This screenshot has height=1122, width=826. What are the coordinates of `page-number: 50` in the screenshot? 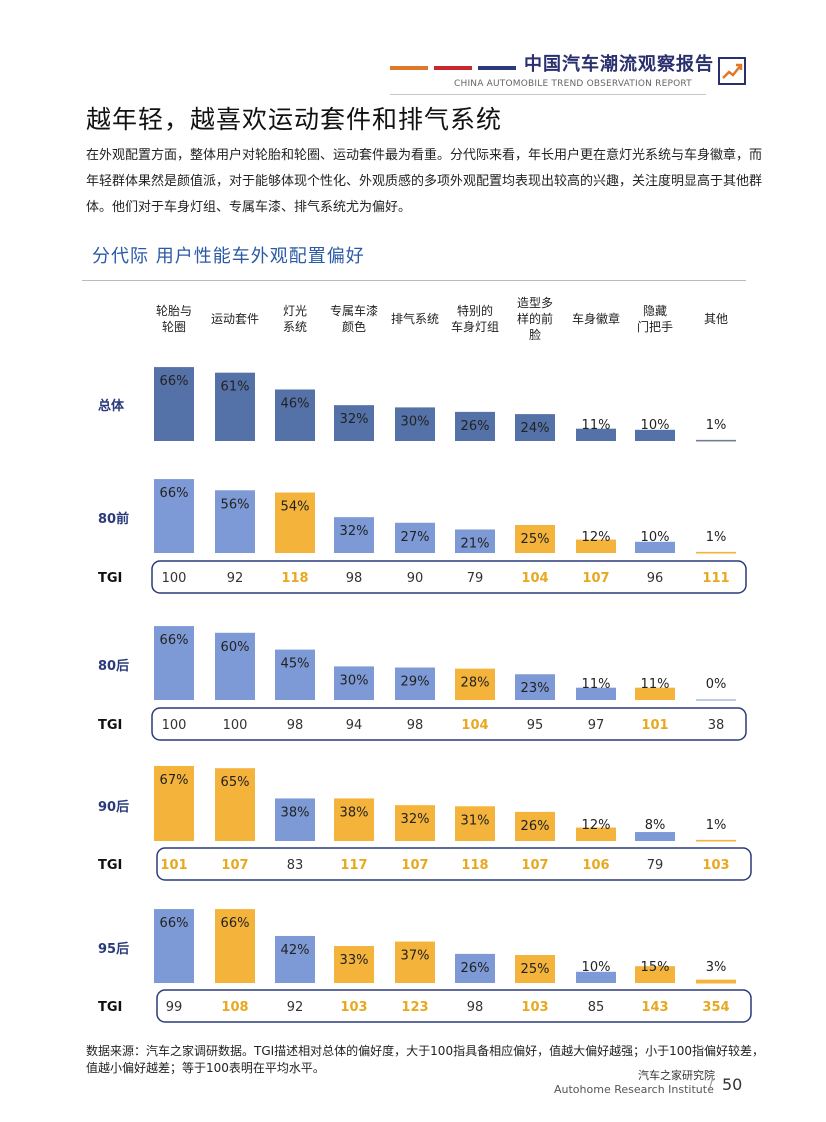 It's located at (732, 1084).